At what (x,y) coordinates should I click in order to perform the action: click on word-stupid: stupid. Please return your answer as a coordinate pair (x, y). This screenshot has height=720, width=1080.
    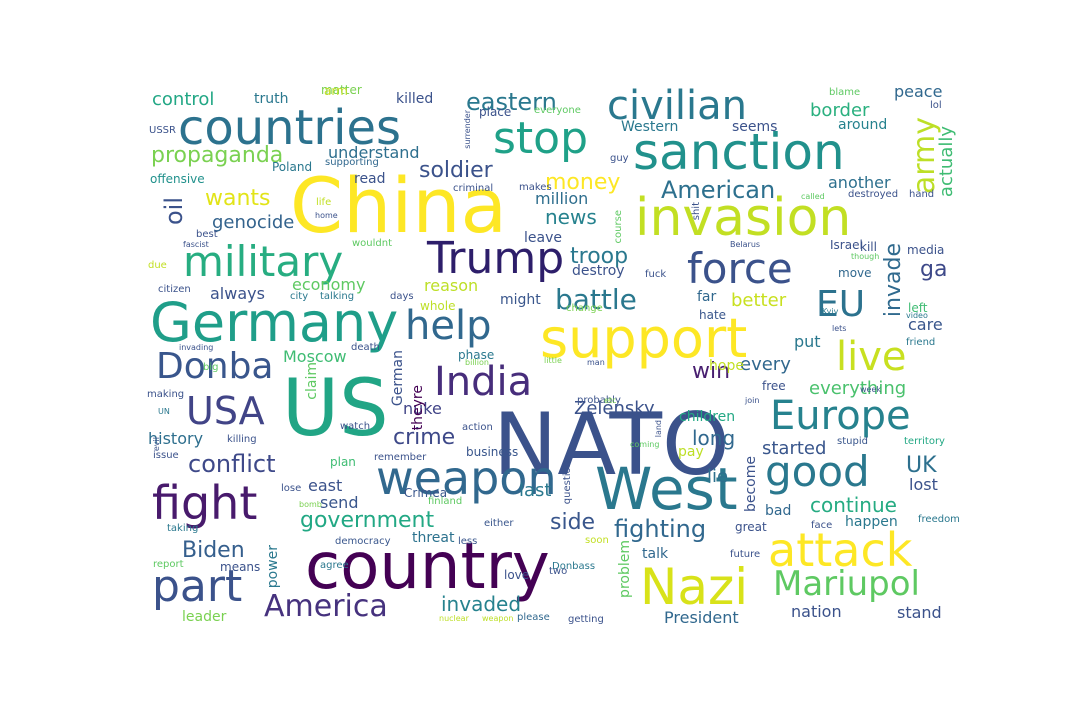
    Looking at the image, I should click on (852, 441).